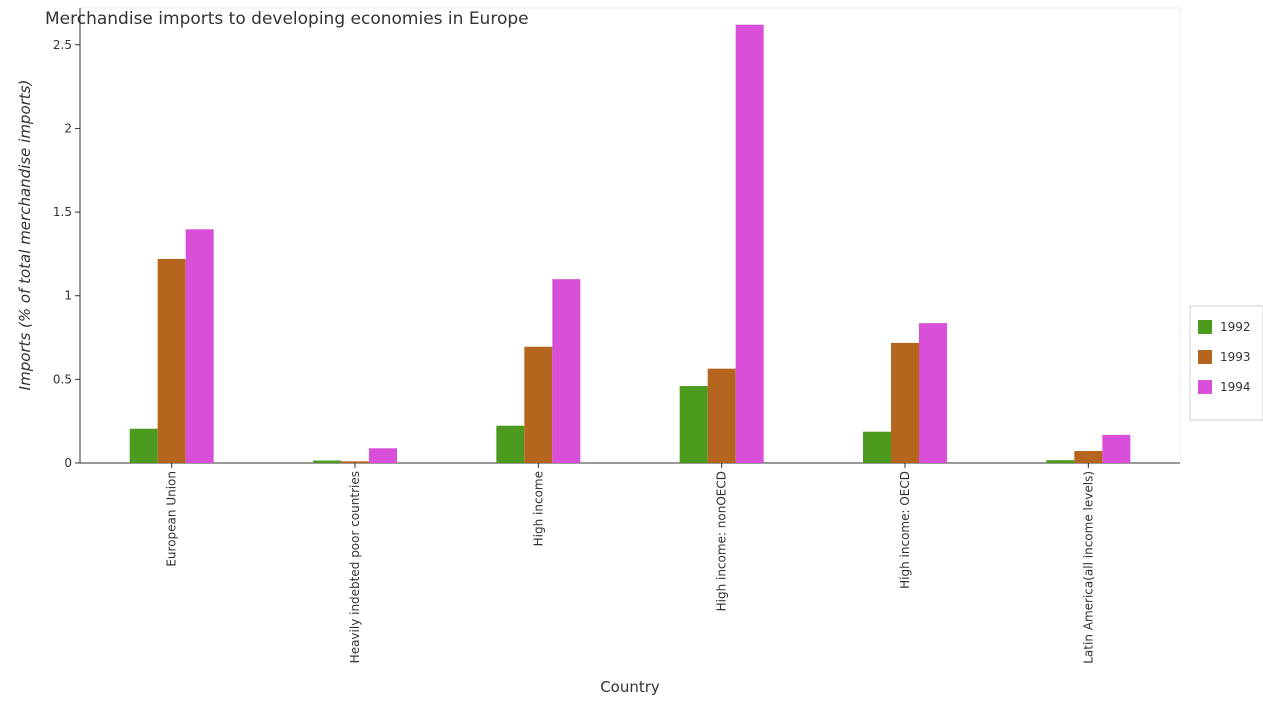  Describe the element at coordinates (1235, 327) in the screenshot. I see `legend-label: 1992` at that location.